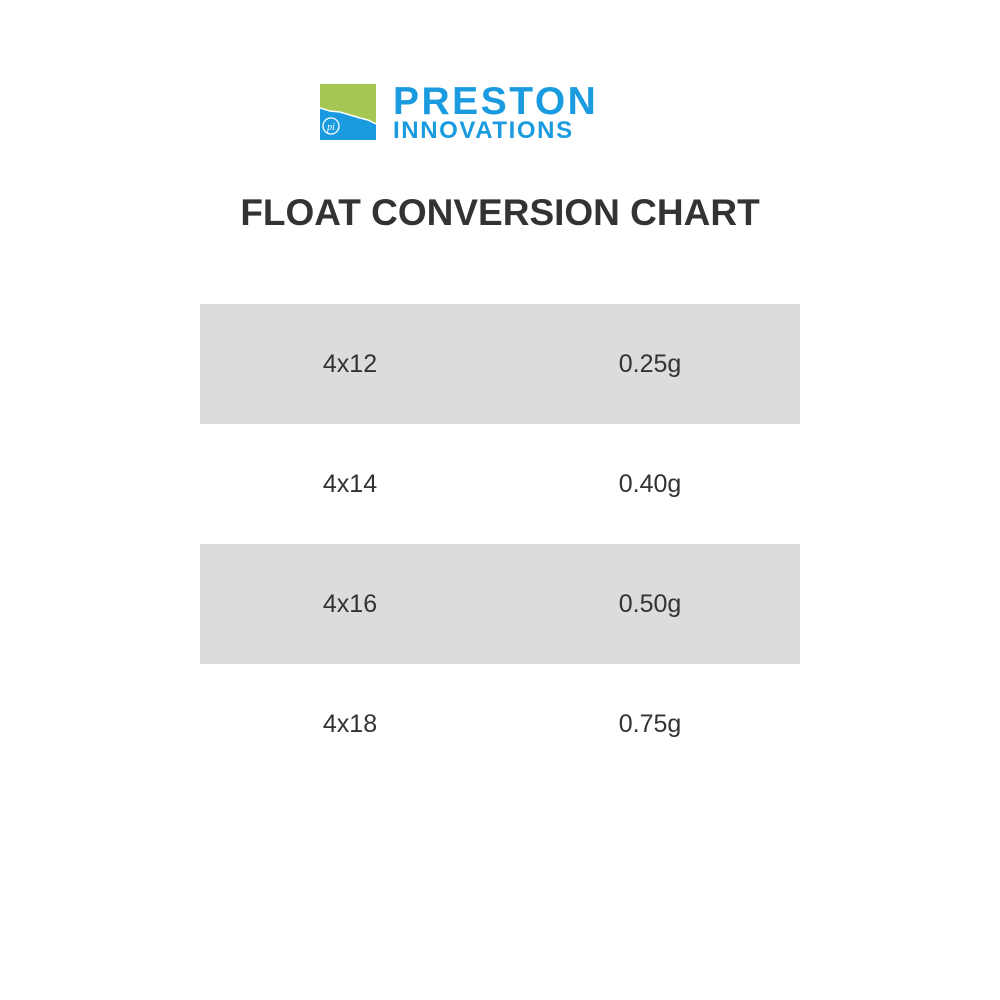 This screenshot has height=1000, width=1000. What do you see at coordinates (348, 112) in the screenshot?
I see `logo-mark-icon: pi` at bounding box center [348, 112].